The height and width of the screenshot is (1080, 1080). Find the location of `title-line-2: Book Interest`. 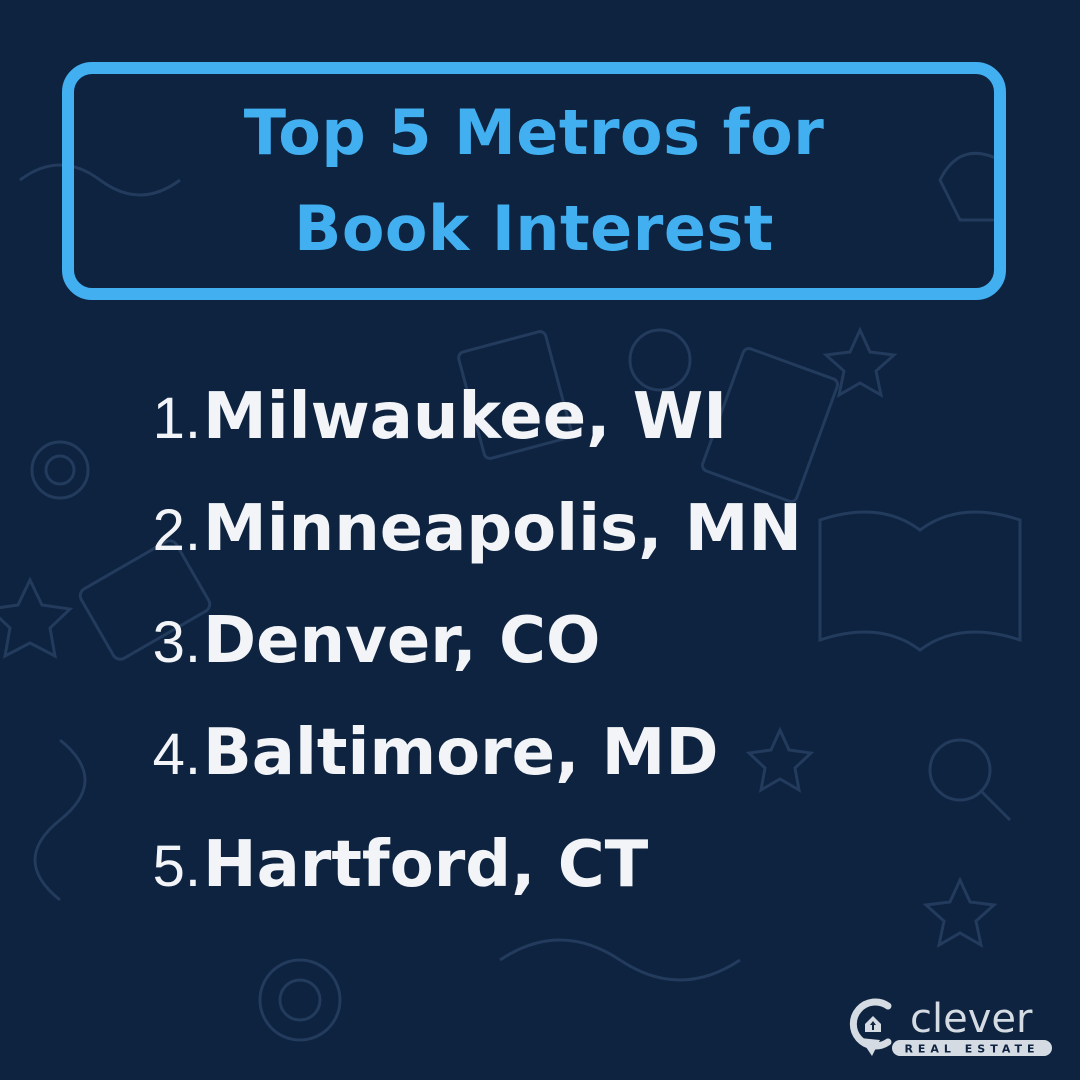

title-line-2: Book Interest is located at coordinates (534, 228).